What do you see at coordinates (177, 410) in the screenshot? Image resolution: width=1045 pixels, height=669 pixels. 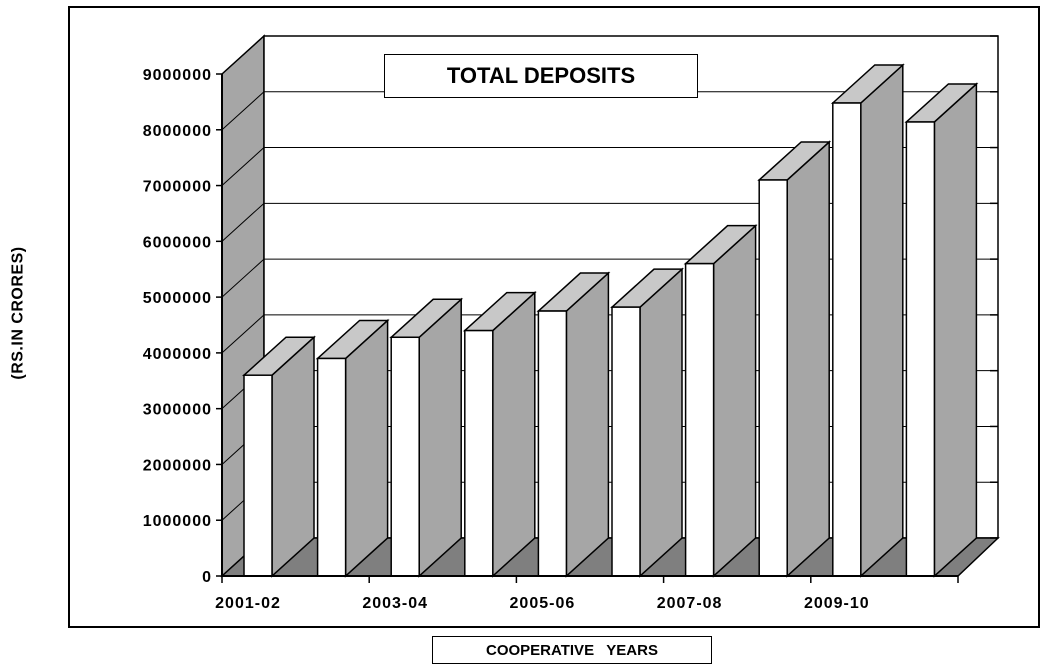 I see `y-tick-label: 3000000` at bounding box center [177, 410].